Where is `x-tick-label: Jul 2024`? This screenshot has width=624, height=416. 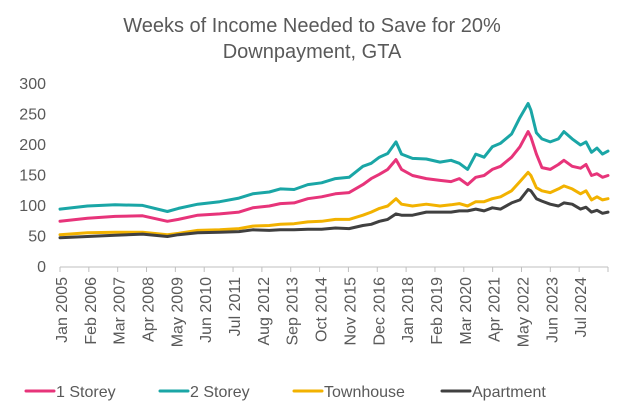 x-tick-label: Jul 2024 is located at coordinates (581, 307).